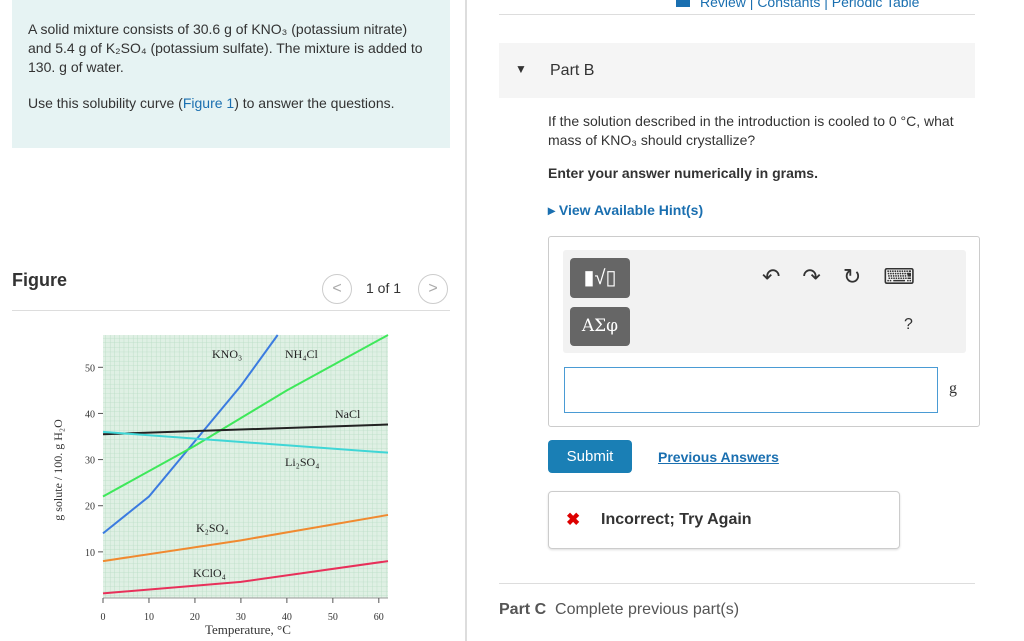 The width and height of the screenshot is (1024, 641). Describe the element at coordinates (195, 617) in the screenshot. I see `x-tick-label: 20` at that location.